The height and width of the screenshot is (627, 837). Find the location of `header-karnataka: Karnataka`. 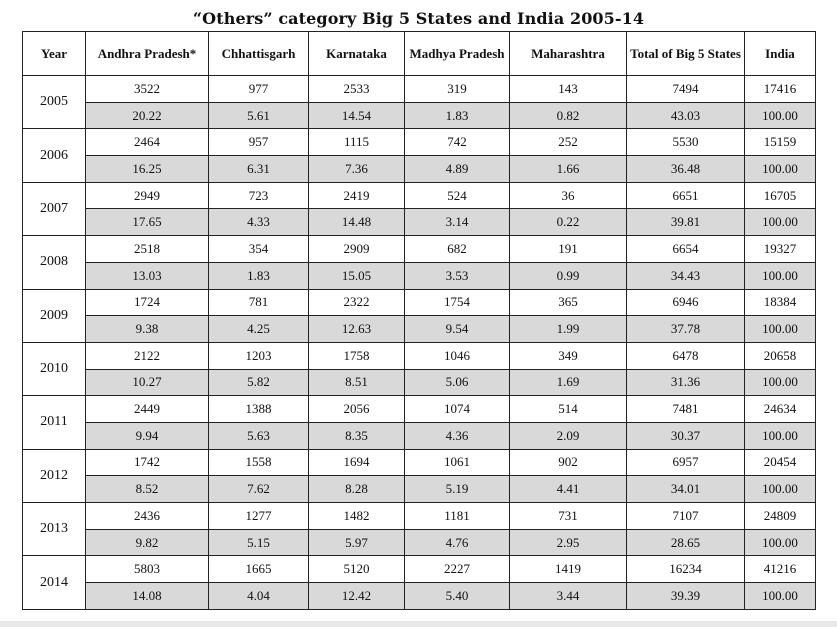

header-karnataka: Karnataka is located at coordinates (356, 53).